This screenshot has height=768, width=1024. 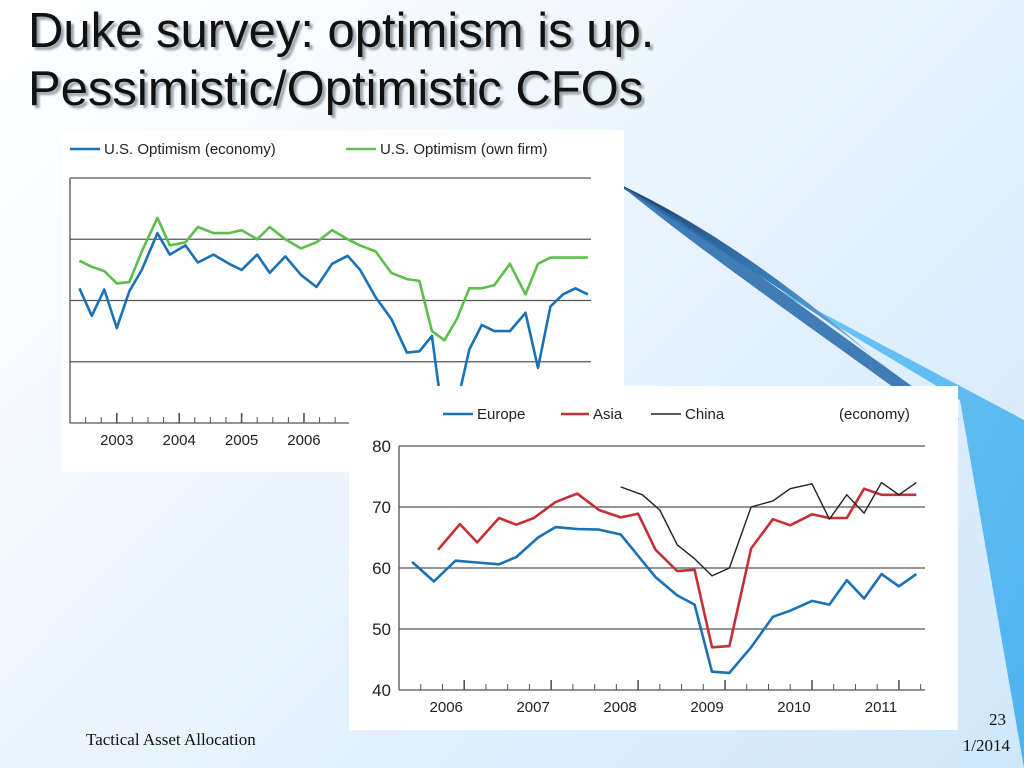 What do you see at coordinates (874, 414) in the screenshot?
I see `legend-note: (economy)` at bounding box center [874, 414].